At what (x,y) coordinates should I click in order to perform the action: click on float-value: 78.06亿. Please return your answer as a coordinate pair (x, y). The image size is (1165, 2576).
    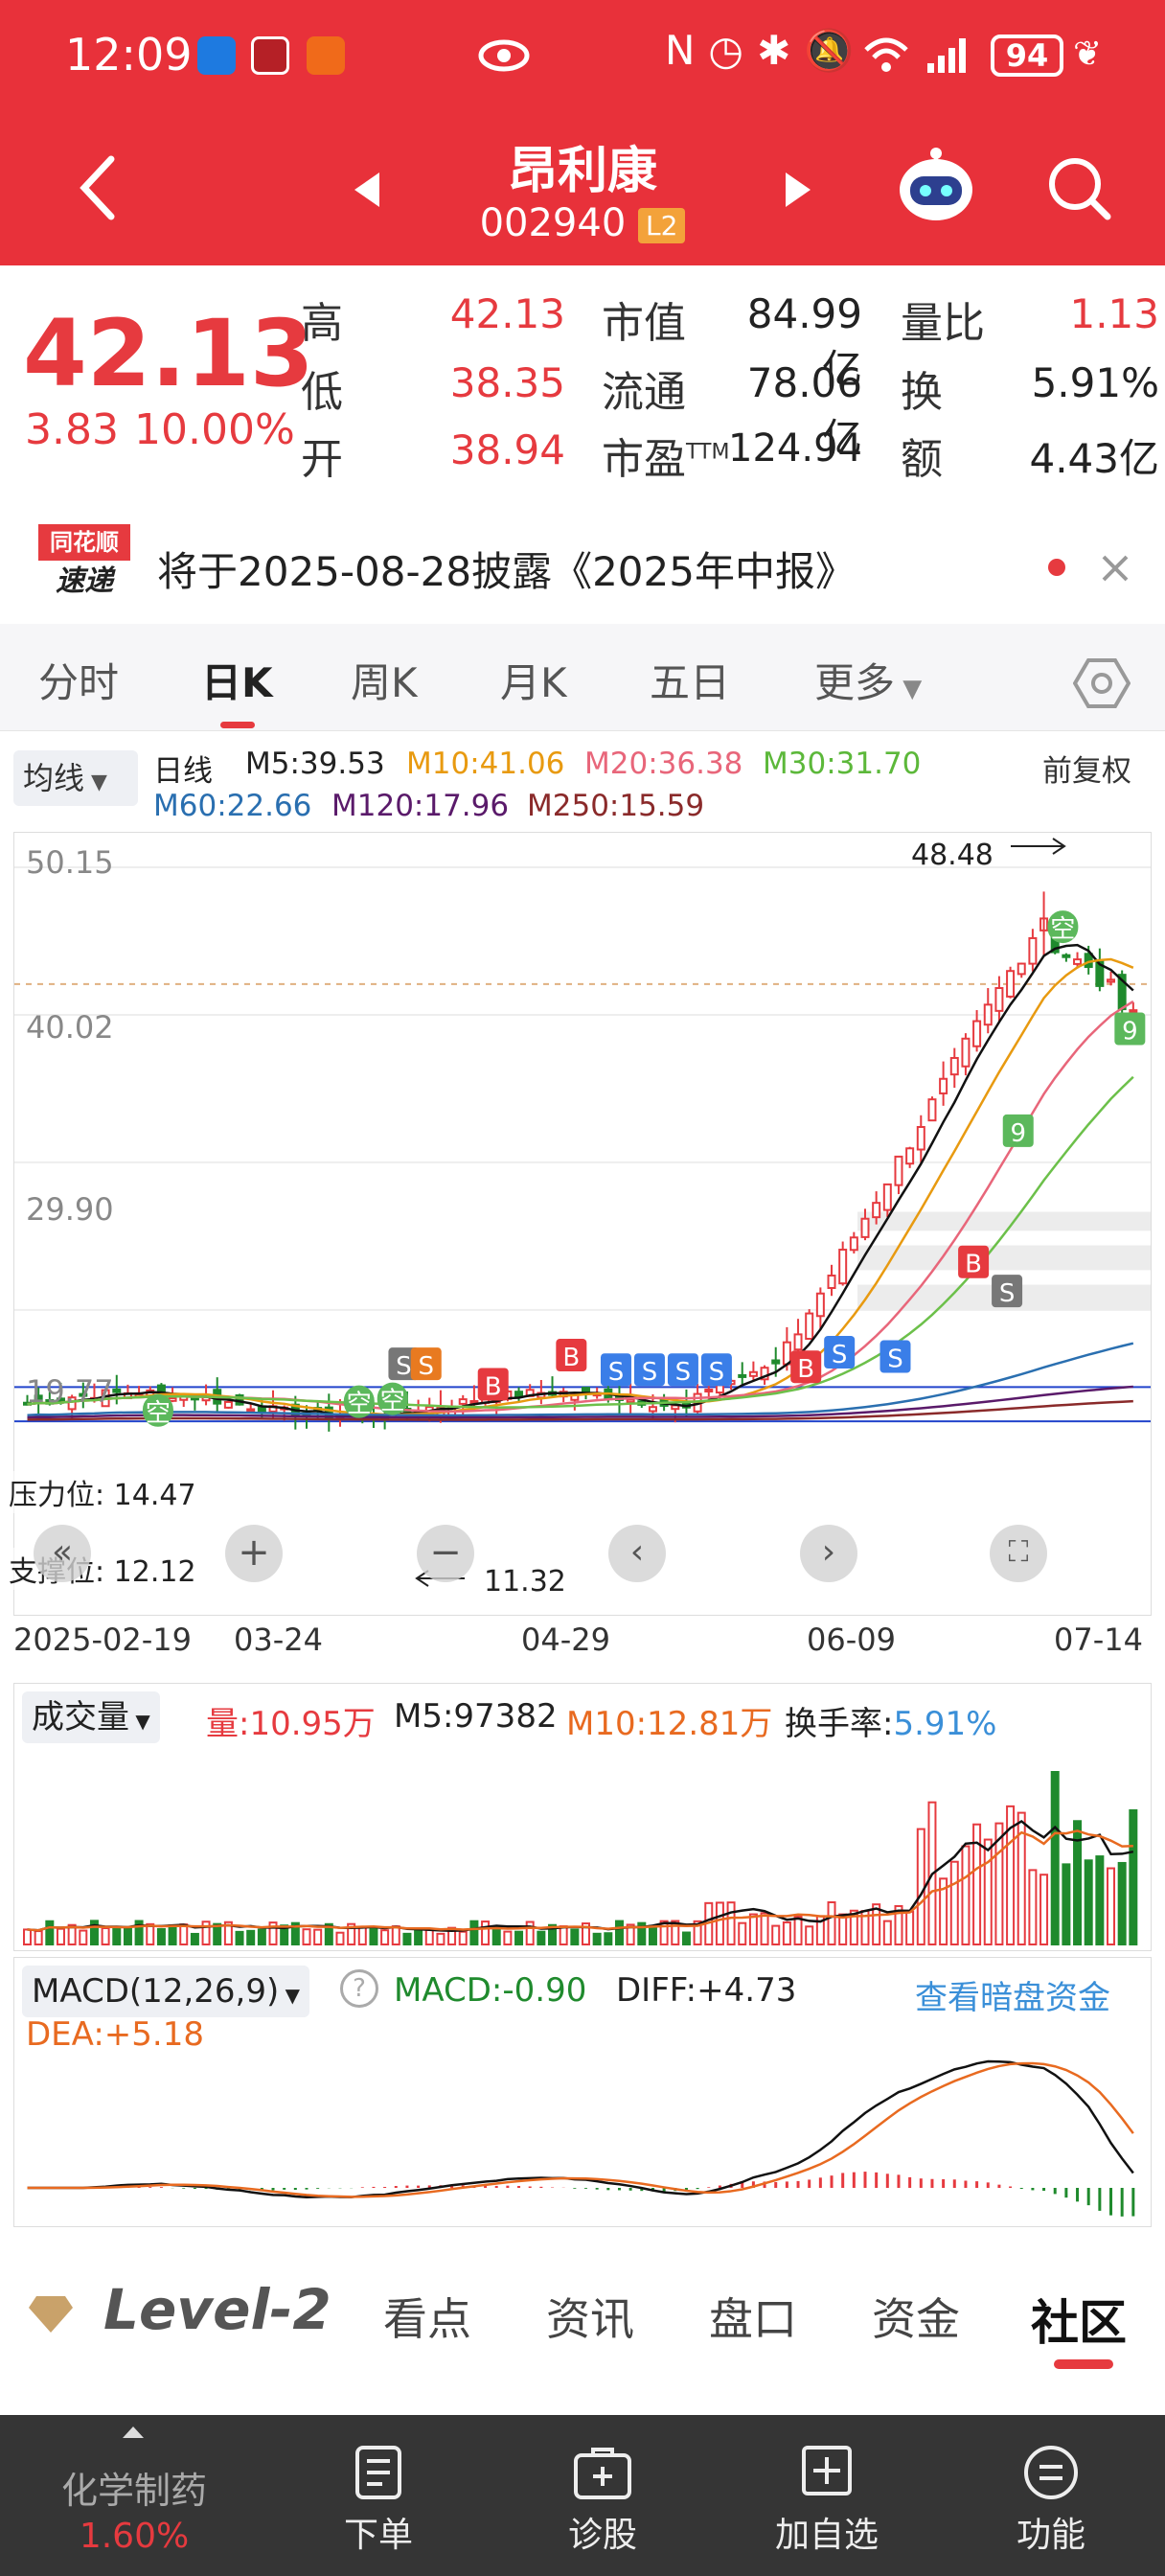
    Looking at the image, I should click on (804, 410).